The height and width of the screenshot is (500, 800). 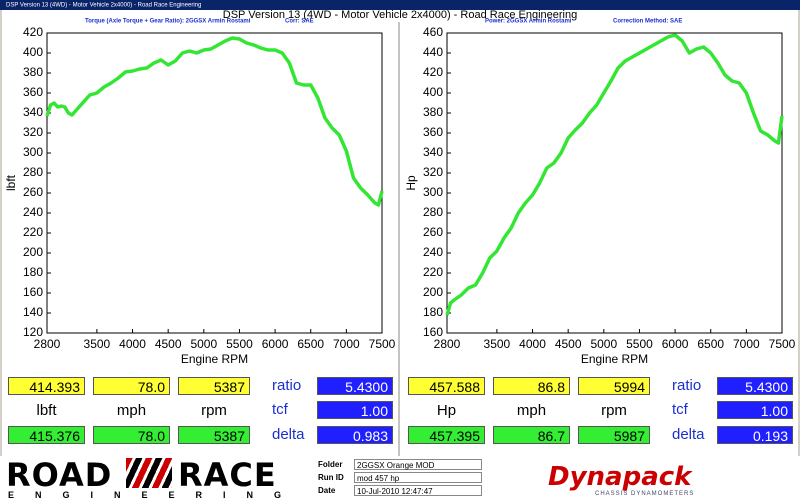 What do you see at coordinates (33, 252) in the screenshot?
I see `y-tick-label: 200` at bounding box center [33, 252].